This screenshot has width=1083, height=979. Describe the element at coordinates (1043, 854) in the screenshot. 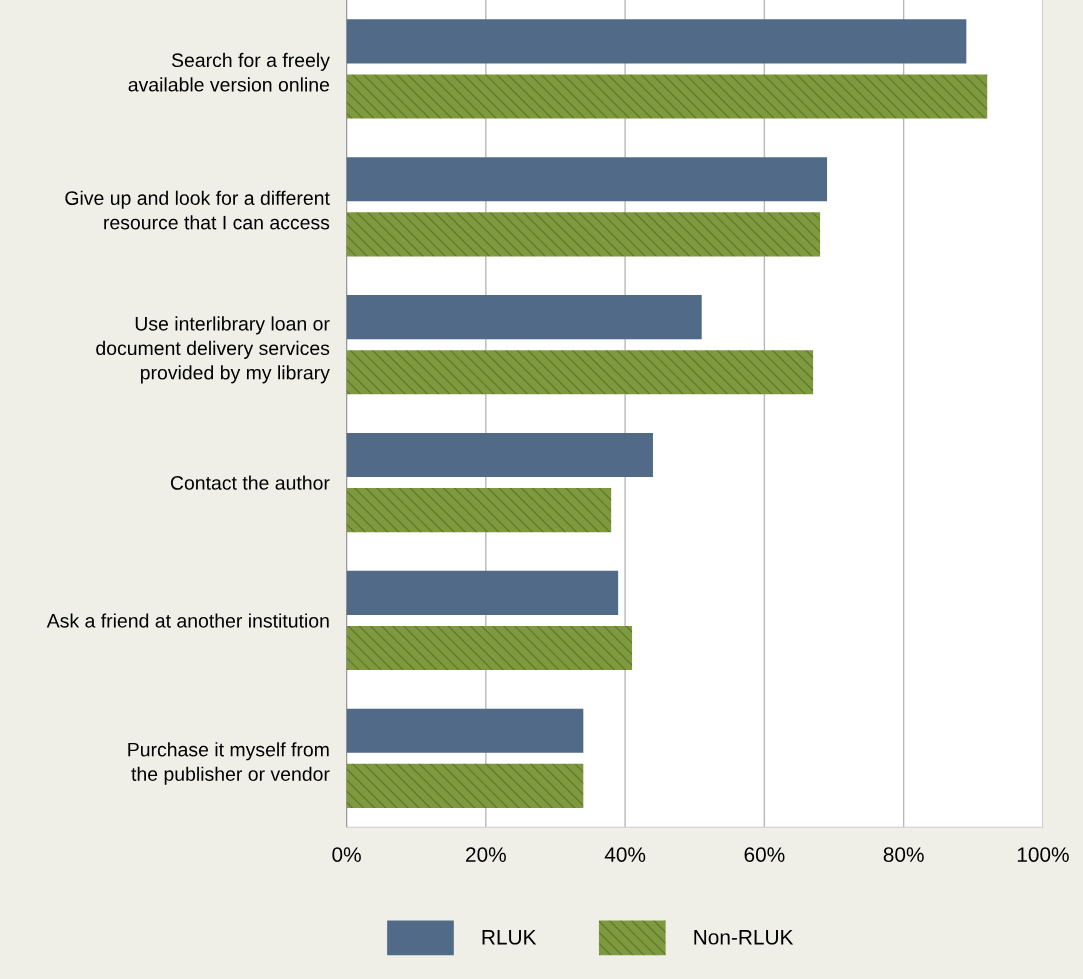

I see `x-tick-label: 100%` at that location.